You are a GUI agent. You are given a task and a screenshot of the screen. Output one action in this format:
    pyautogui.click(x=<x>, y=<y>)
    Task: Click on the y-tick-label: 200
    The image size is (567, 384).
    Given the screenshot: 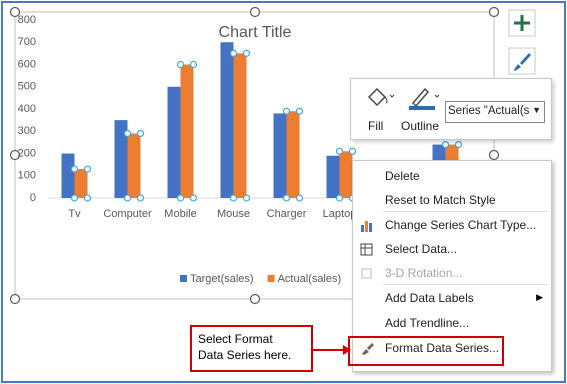 What is the action you would take?
    pyautogui.click(x=27, y=153)
    